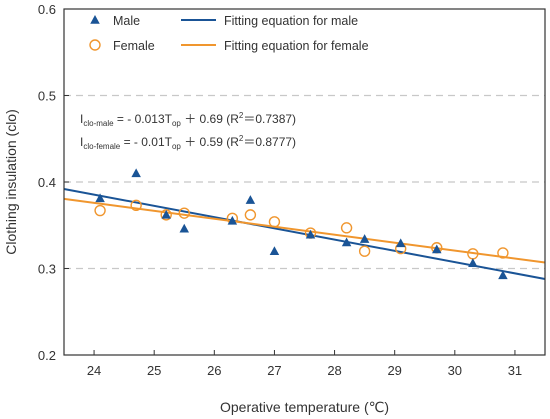  Describe the element at coordinates (47, 182) in the screenshot. I see `y-tick-label: 0.4` at that location.